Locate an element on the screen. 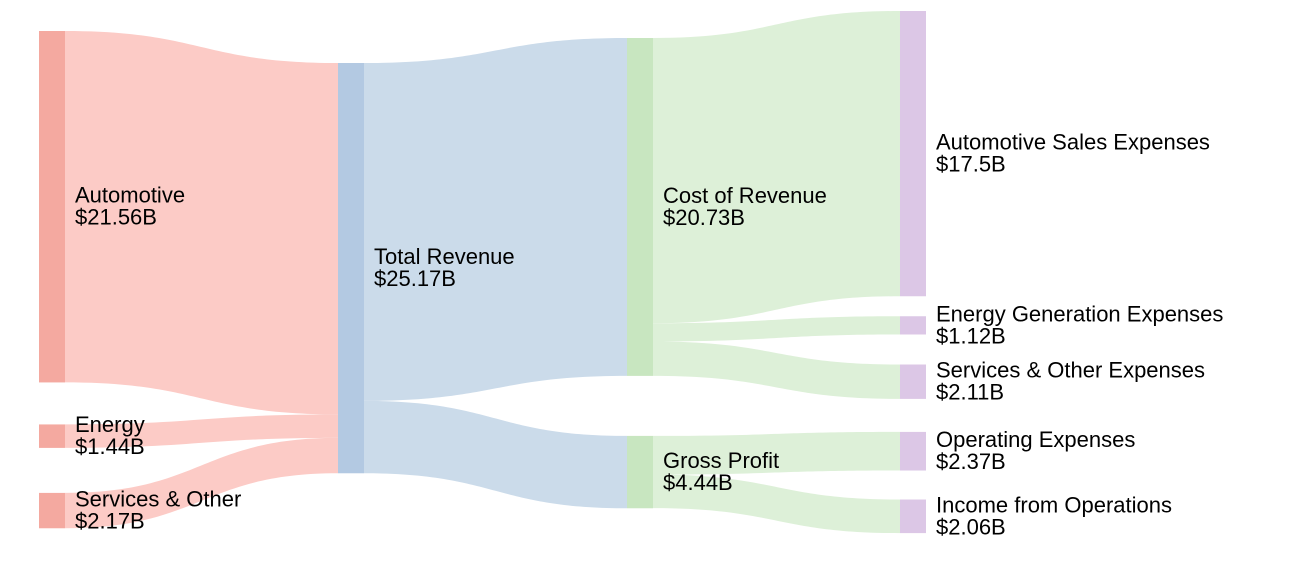 This screenshot has height=572, width=1292. node-opex is located at coordinates (913, 451).